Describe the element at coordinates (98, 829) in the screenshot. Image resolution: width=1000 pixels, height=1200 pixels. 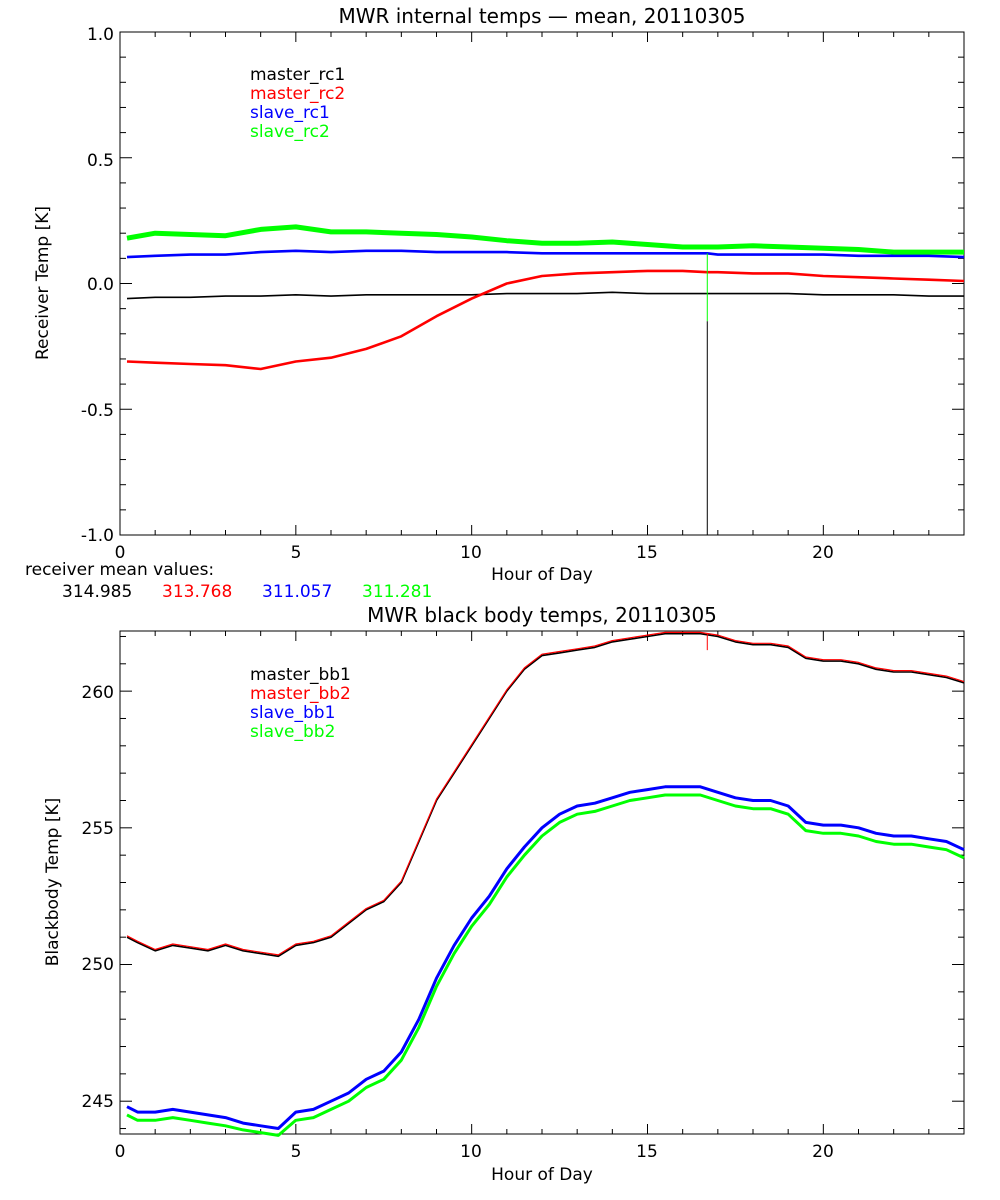
I see `y-tick-label: 255` at that location.